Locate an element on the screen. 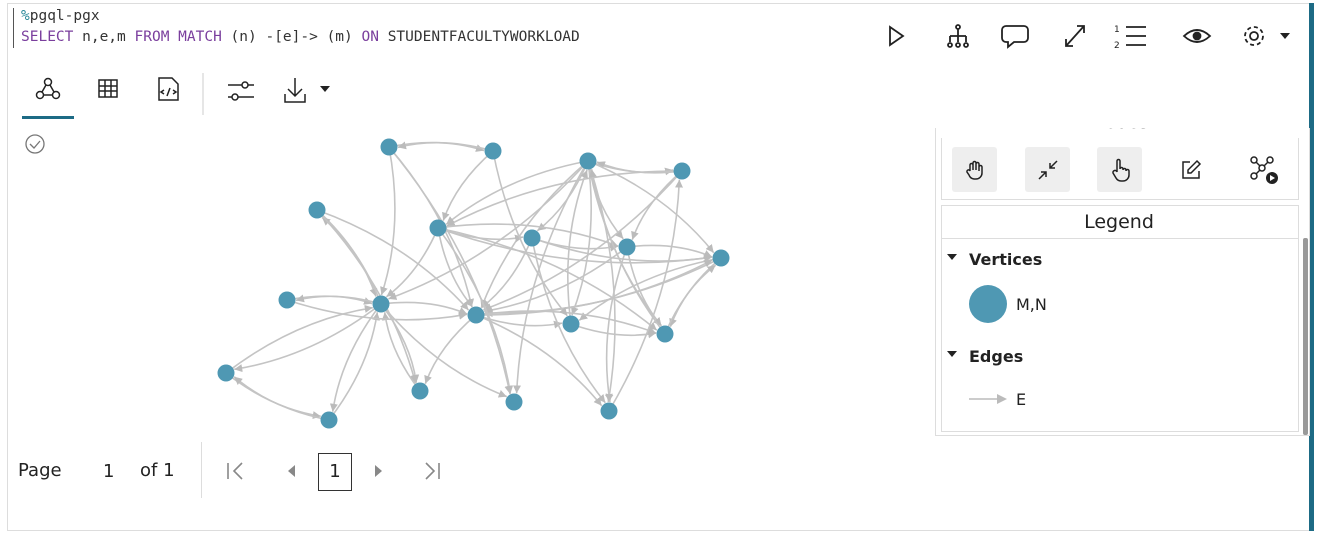 Image resolution: width=1317 pixels, height=539 pixels. edit-mode is located at coordinates (1190, 169).